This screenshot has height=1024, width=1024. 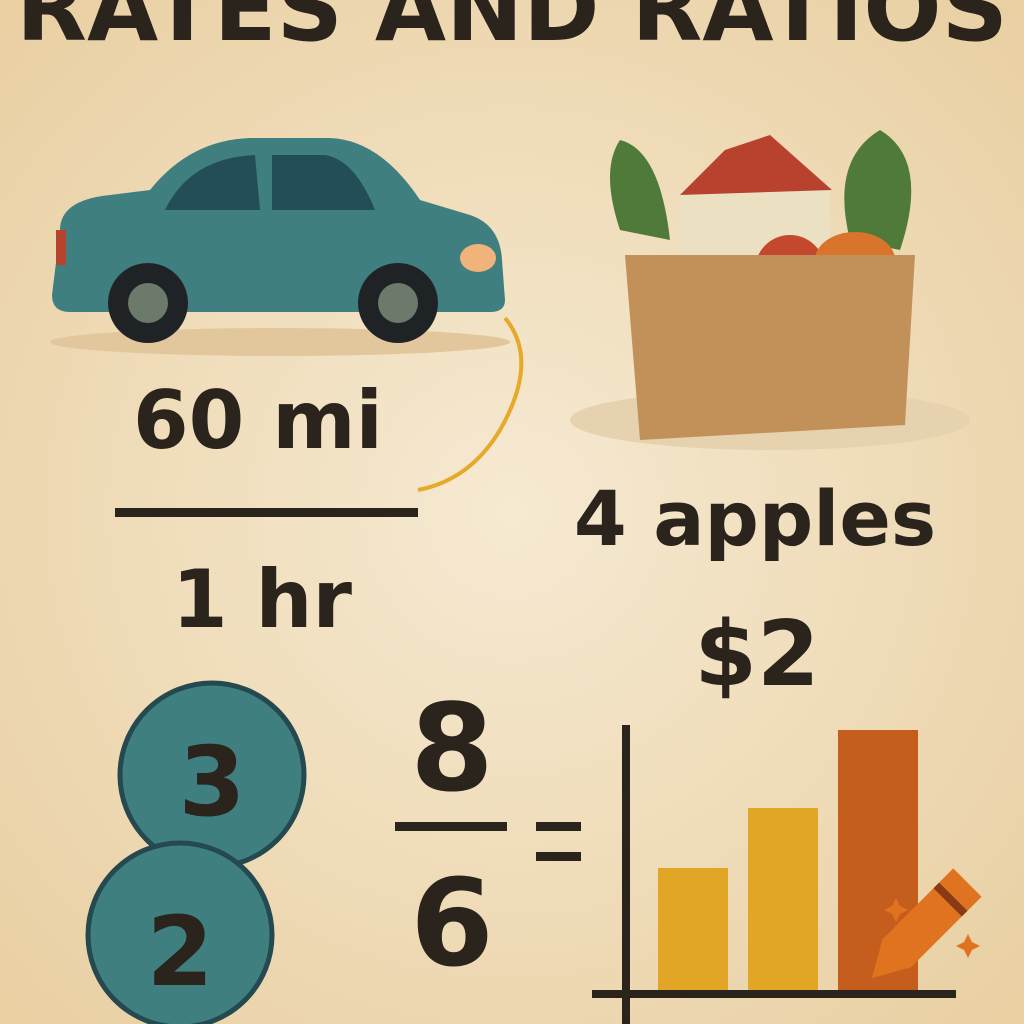 I want to click on rate-numerator: 60 mi, so click(x=258, y=420).